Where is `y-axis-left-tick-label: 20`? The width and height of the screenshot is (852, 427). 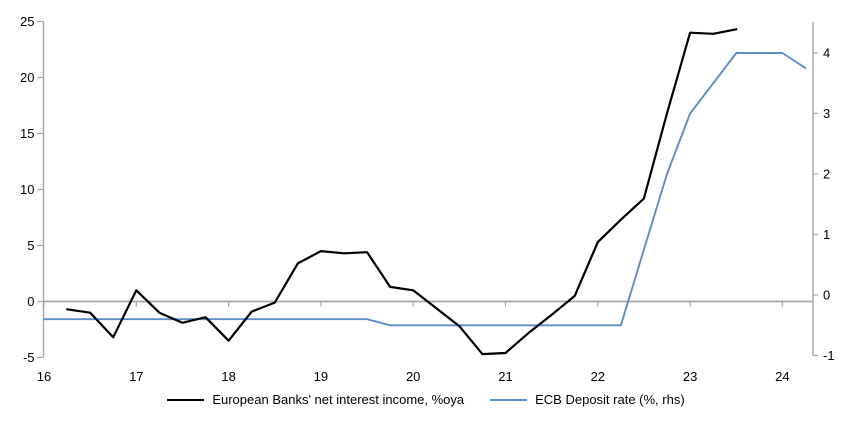 y-axis-left-tick-label: 20 is located at coordinates (27, 77).